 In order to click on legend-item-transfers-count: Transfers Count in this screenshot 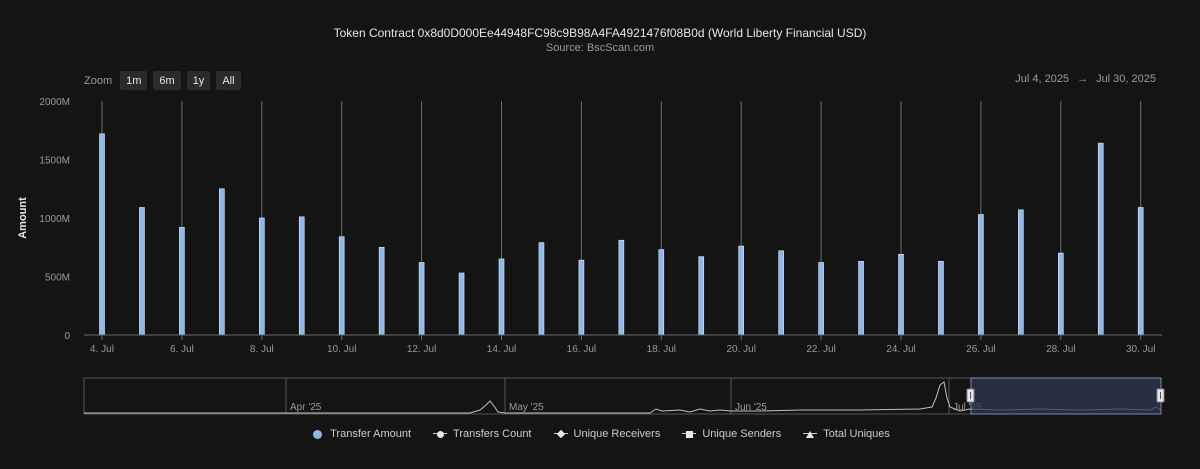, I will do `click(482, 434)`.